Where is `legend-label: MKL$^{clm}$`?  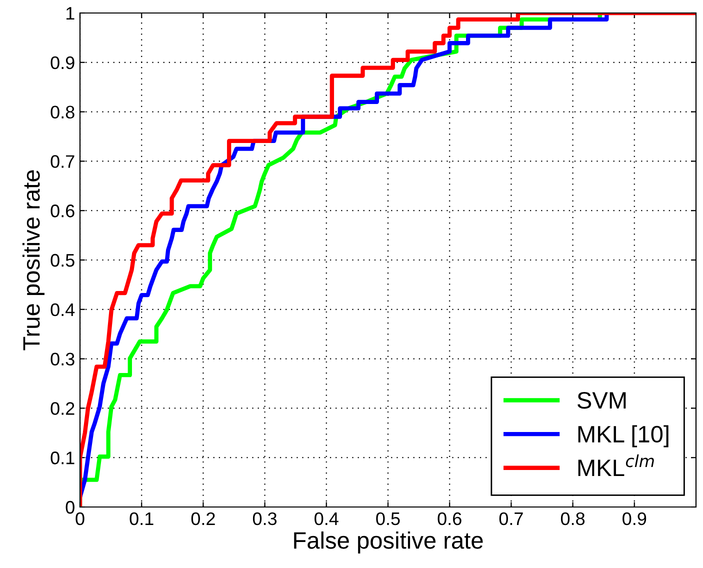 legend-label: MKL$^{clm}$ is located at coordinates (616, 465).